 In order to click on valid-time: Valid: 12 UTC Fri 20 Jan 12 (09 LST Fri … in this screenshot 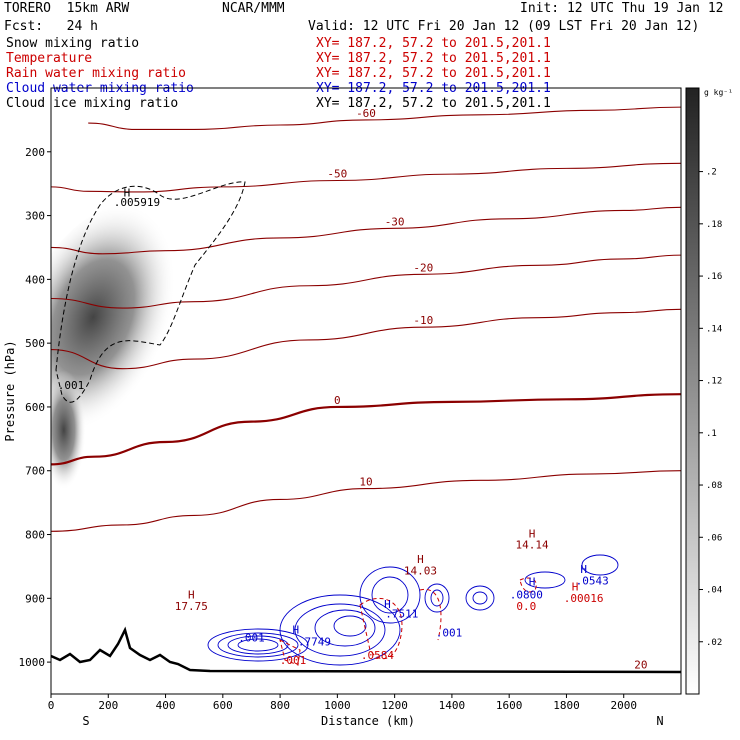, I will do `click(504, 26)`.